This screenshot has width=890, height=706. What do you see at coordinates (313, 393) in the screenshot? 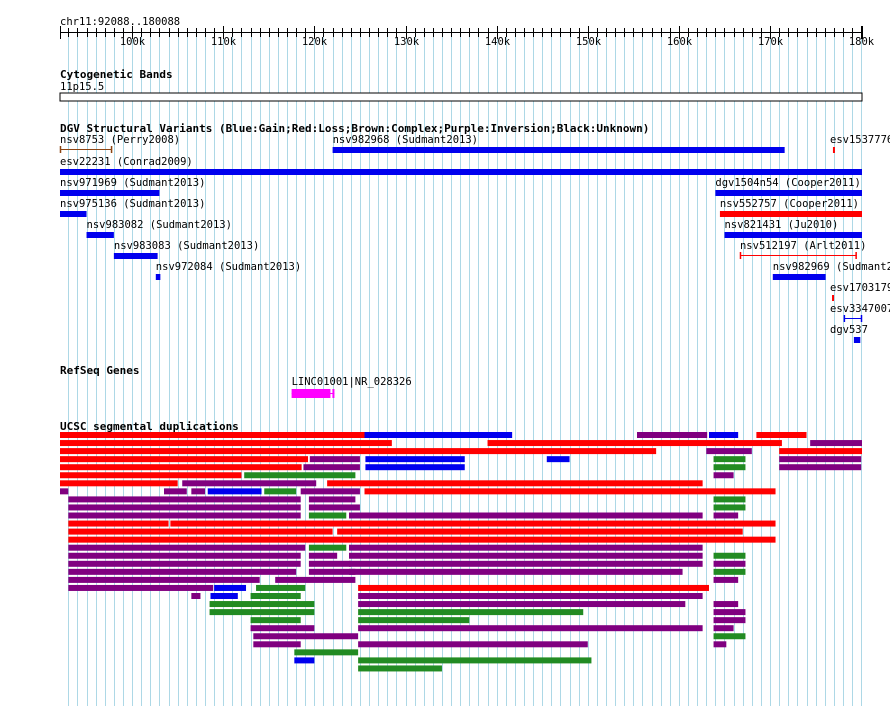
I see `gene-model` at bounding box center [313, 393].